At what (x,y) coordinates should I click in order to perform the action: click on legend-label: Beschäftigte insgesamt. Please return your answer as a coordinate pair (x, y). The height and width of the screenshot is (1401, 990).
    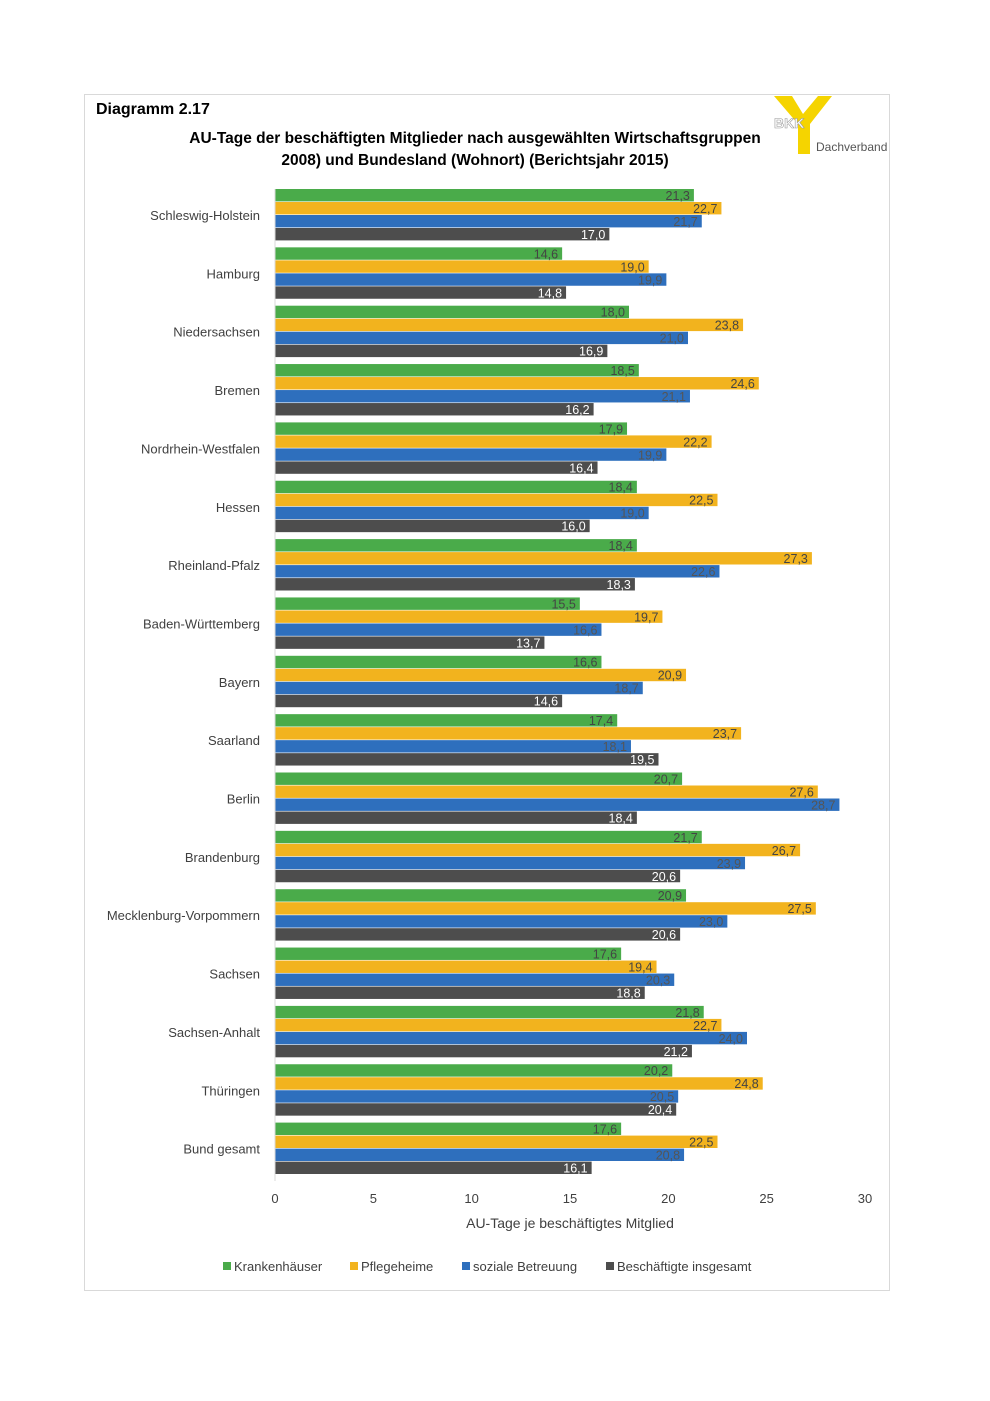
    Looking at the image, I should click on (684, 1266).